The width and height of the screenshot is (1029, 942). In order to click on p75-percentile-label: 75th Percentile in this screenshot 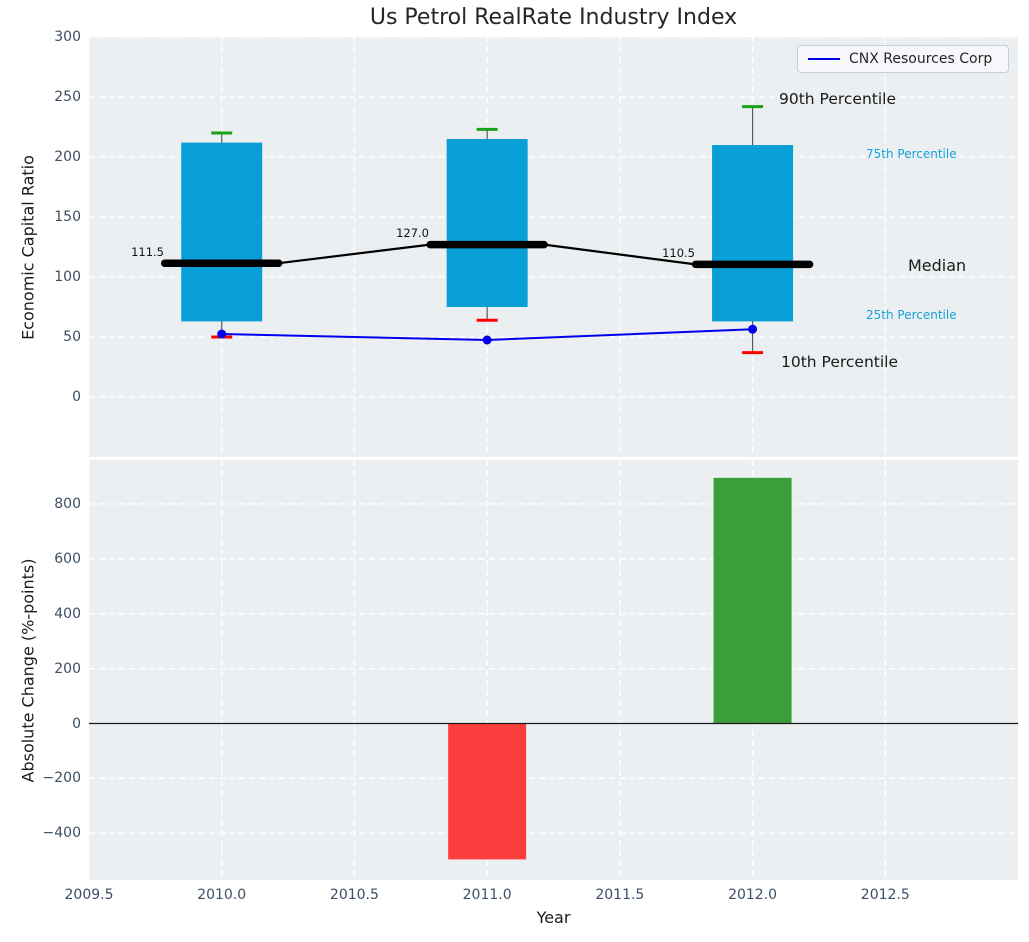, I will do `click(911, 154)`.